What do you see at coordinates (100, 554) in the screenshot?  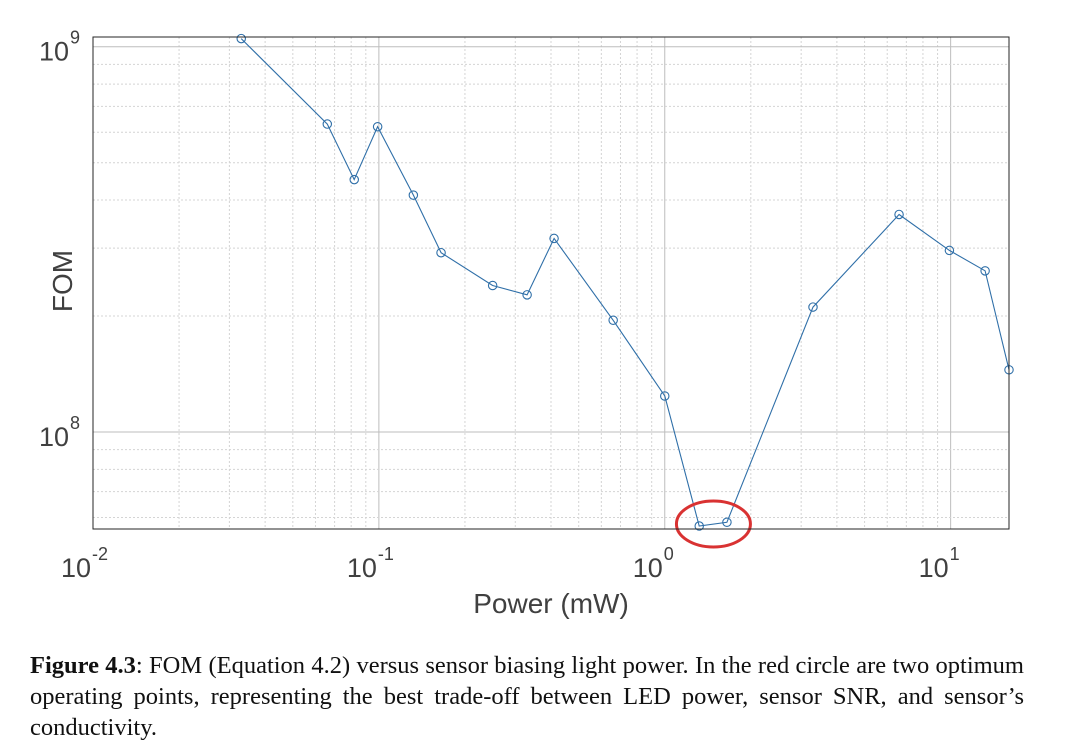 I see `x-tick-exponent: -2` at bounding box center [100, 554].